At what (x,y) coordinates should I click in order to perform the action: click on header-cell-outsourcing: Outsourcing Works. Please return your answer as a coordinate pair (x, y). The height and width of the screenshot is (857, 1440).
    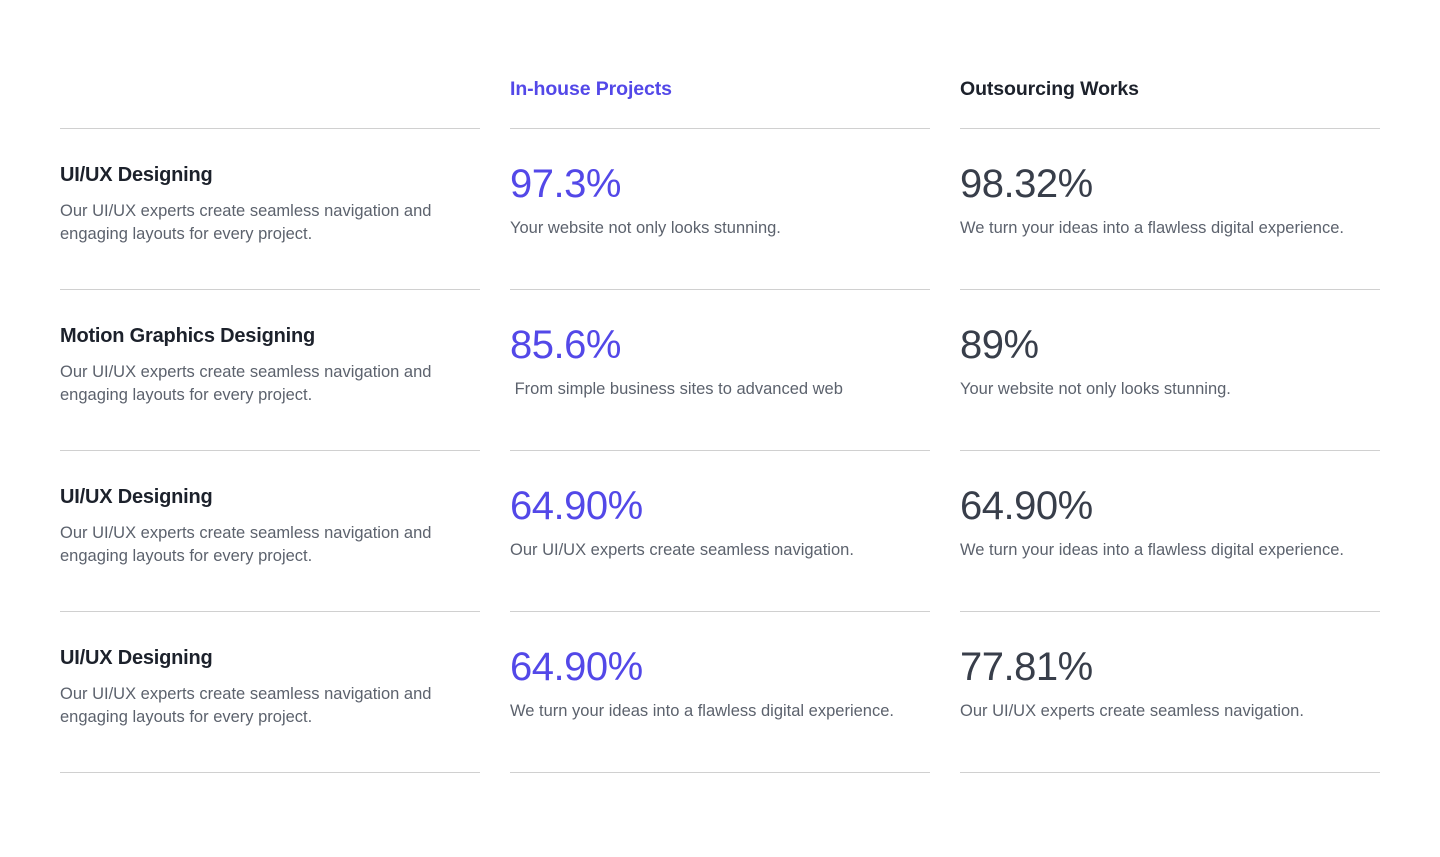
    Looking at the image, I should click on (1170, 64).